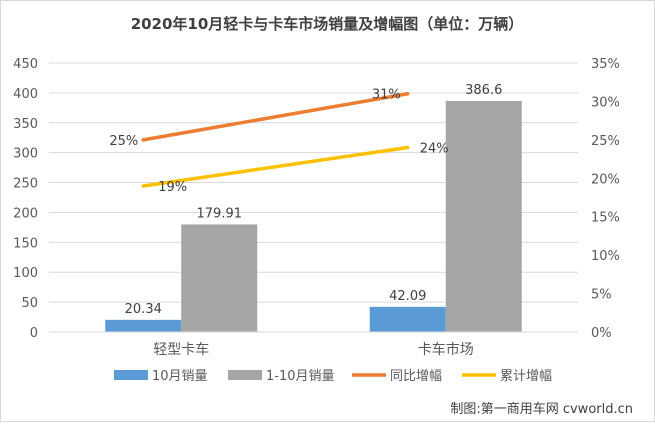  What do you see at coordinates (34, 333) in the screenshot?
I see `left-tick-label: 0` at bounding box center [34, 333].